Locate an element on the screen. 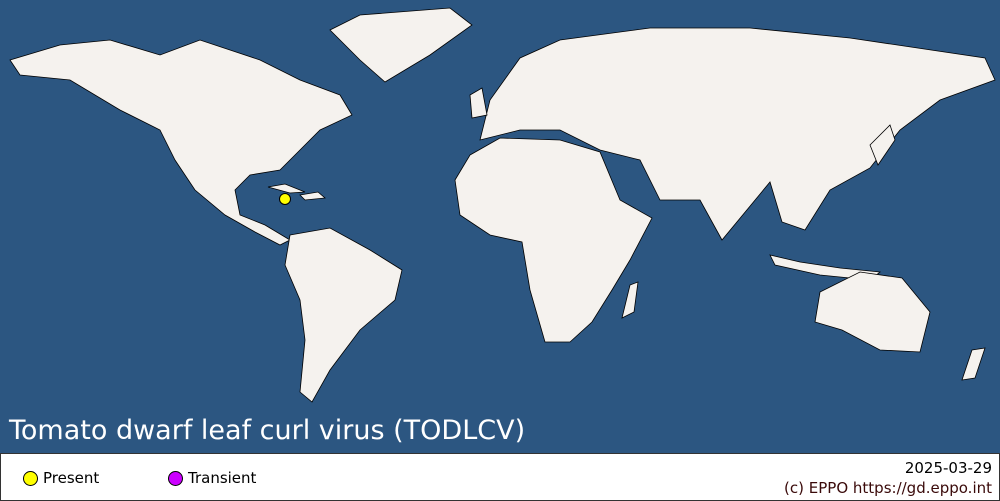 Image resolution: width=1000 pixels, height=501 pixels. legend-transient: Transient is located at coordinates (212, 478).